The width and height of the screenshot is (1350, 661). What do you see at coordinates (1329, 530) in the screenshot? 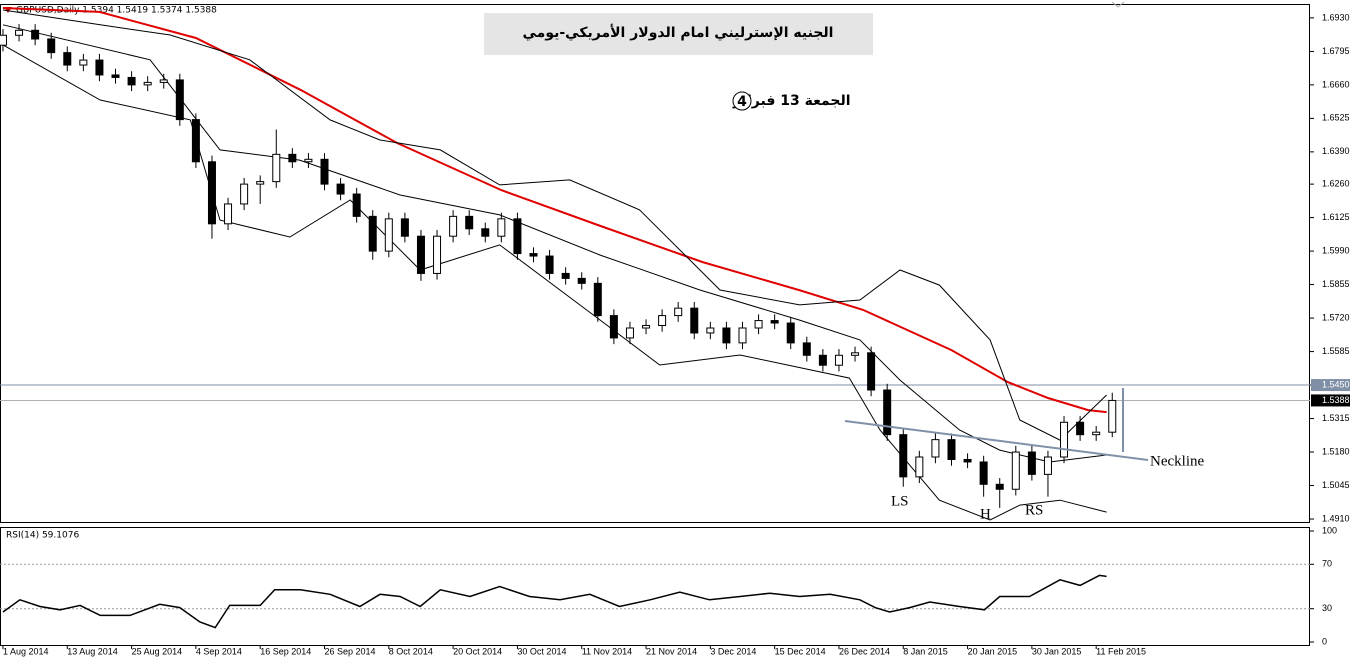
I see `y-tick-label: 100` at bounding box center [1329, 530].